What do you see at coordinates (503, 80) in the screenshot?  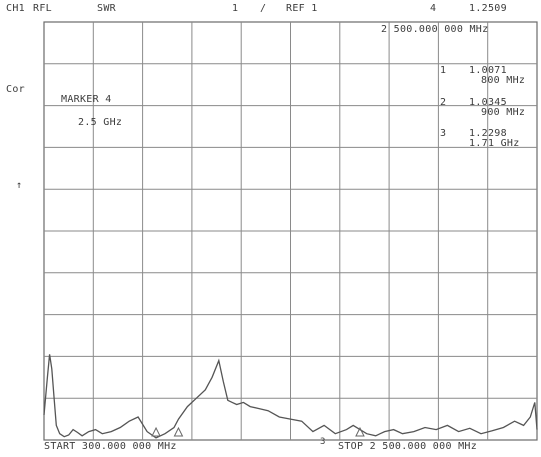 I see `marker-1-frequency: 800 MHz` at bounding box center [503, 80].